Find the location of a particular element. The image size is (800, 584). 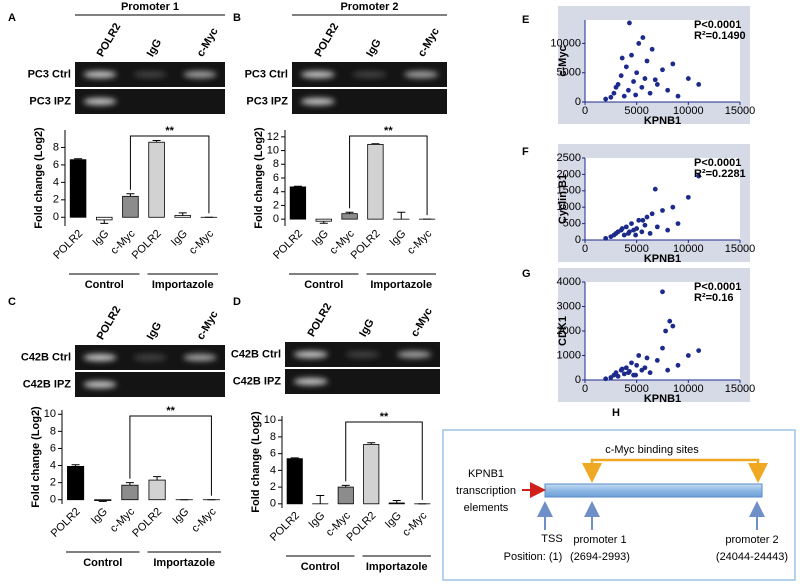

site-name: promoter 2 is located at coordinates (751, 540).